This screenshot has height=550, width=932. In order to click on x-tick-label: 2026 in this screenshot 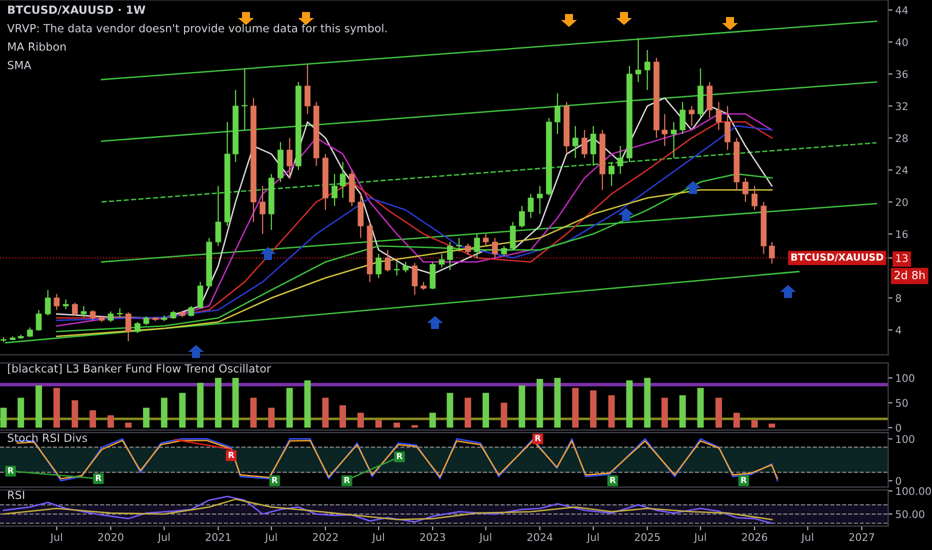, I will do `click(755, 537)`.